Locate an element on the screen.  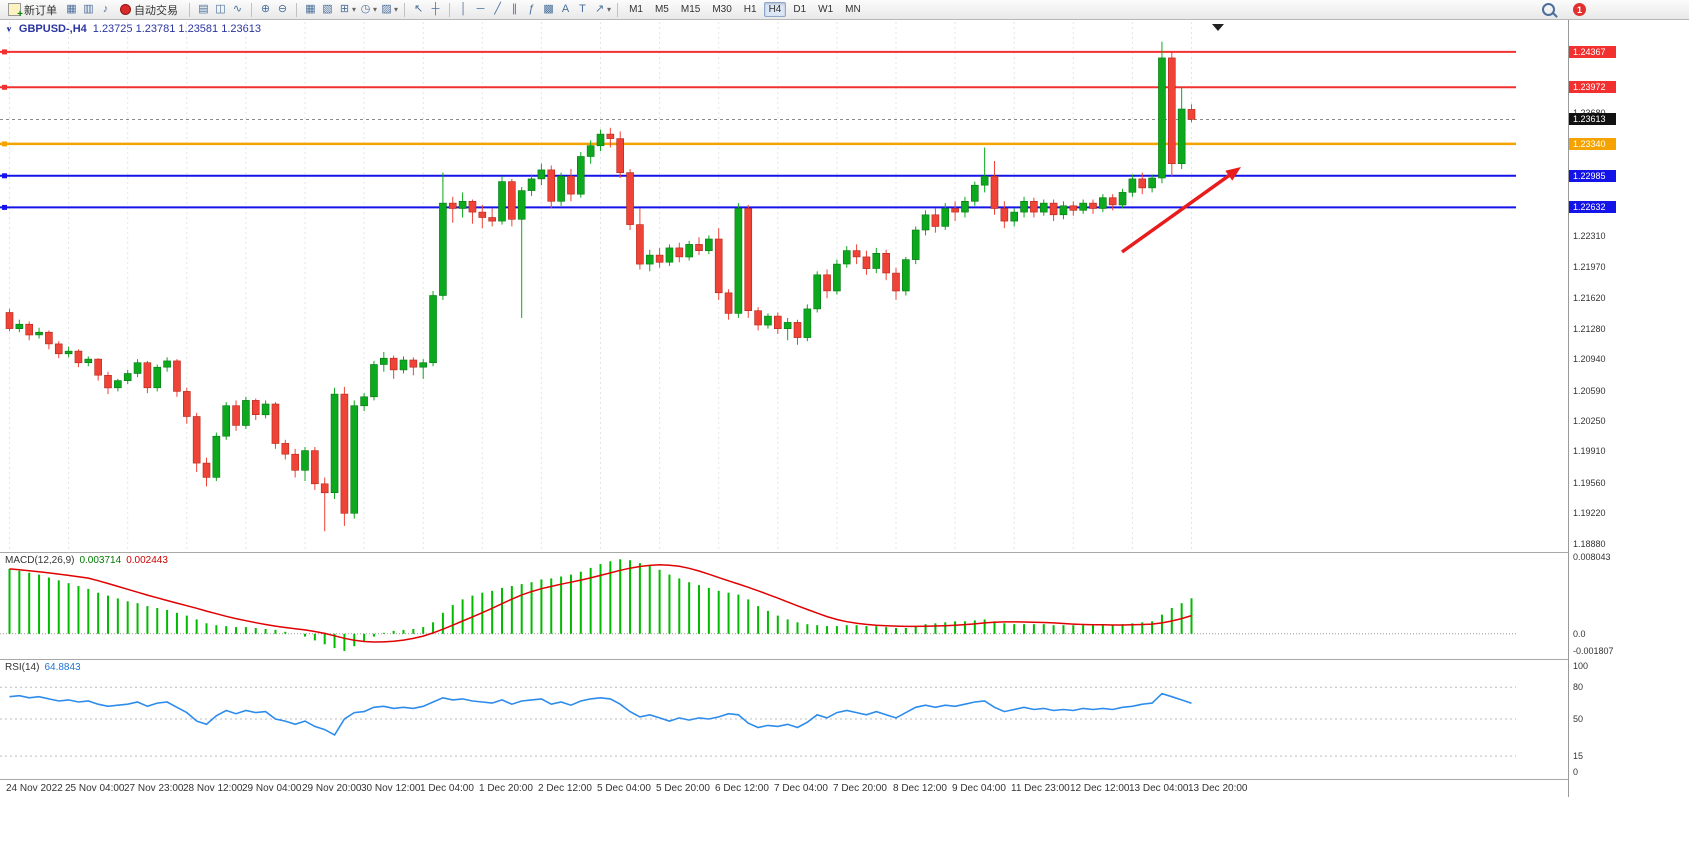
cursor-icon: ↖ is located at coordinates (418, 9).